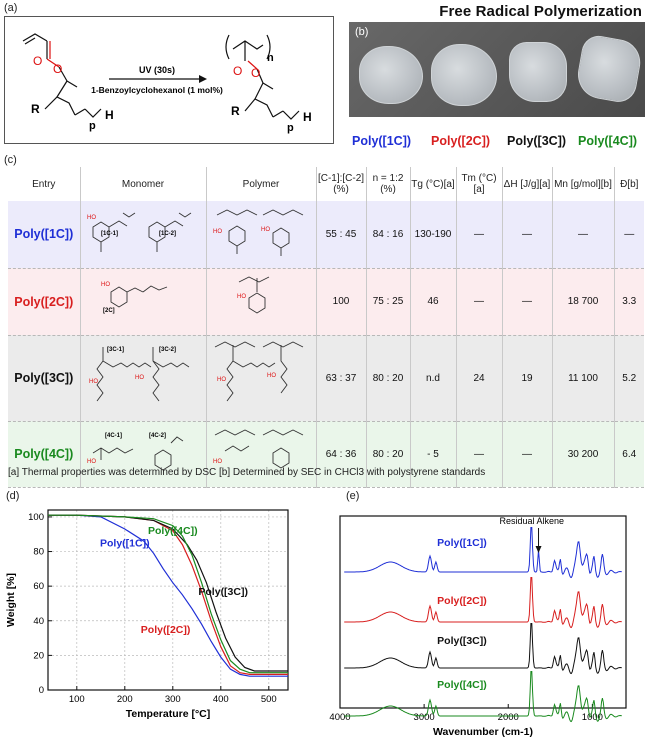 The width and height of the screenshot is (650, 738). I want to click on tg-cell: 46, so click(433, 302).